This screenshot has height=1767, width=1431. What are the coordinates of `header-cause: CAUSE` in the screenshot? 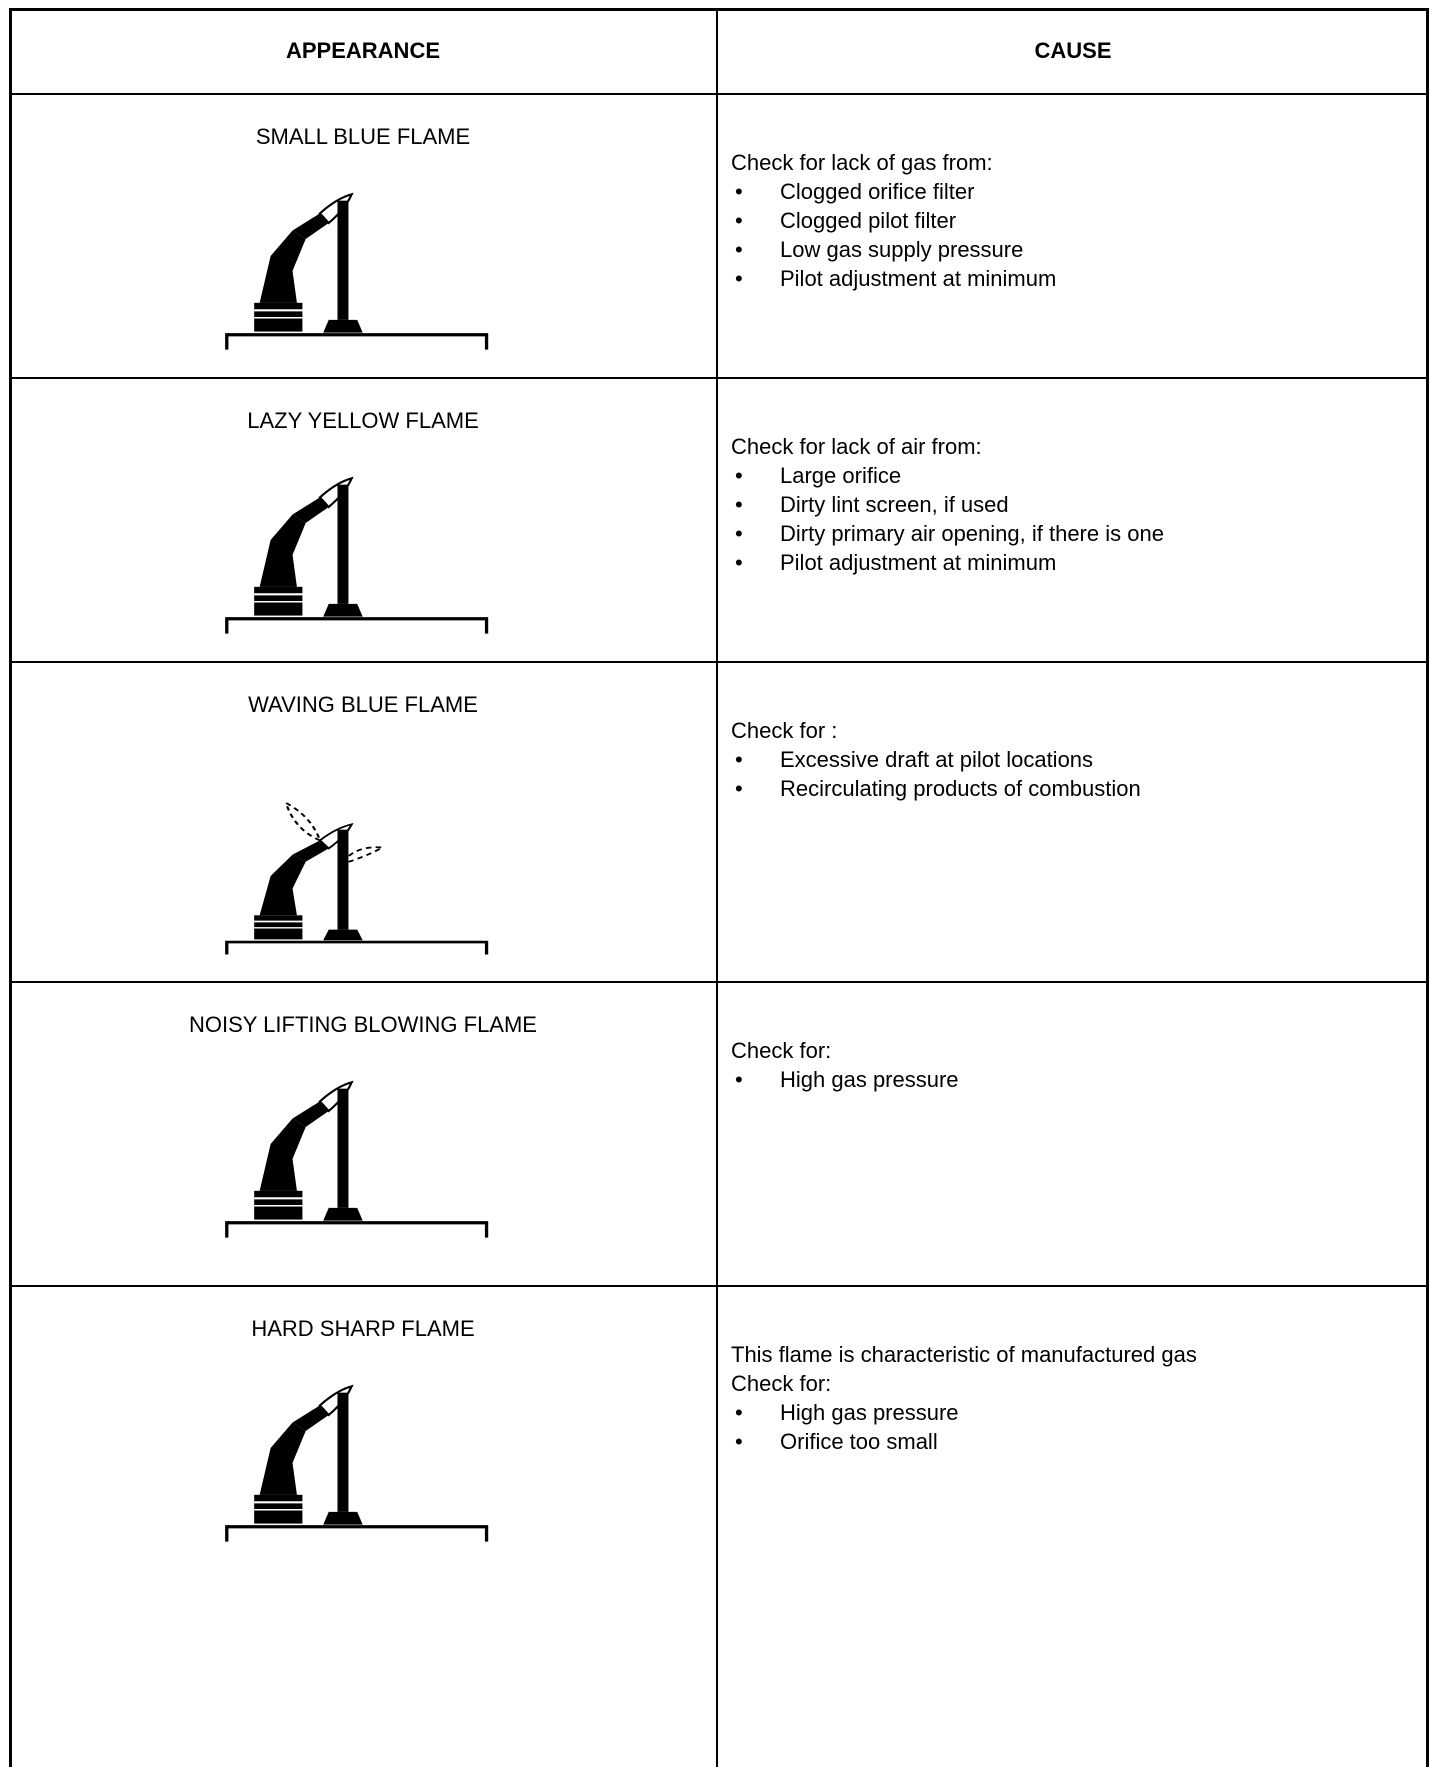 It's located at (1073, 50).